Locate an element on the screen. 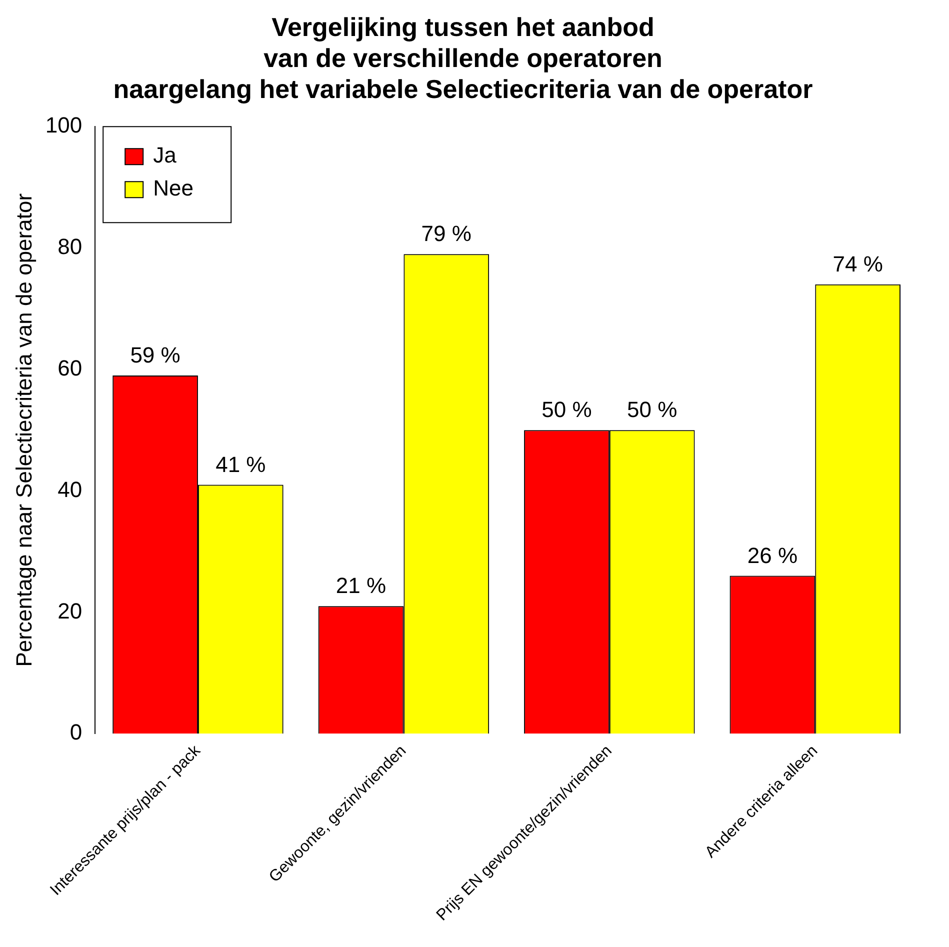  data-label: 79 % is located at coordinates (446, 233).